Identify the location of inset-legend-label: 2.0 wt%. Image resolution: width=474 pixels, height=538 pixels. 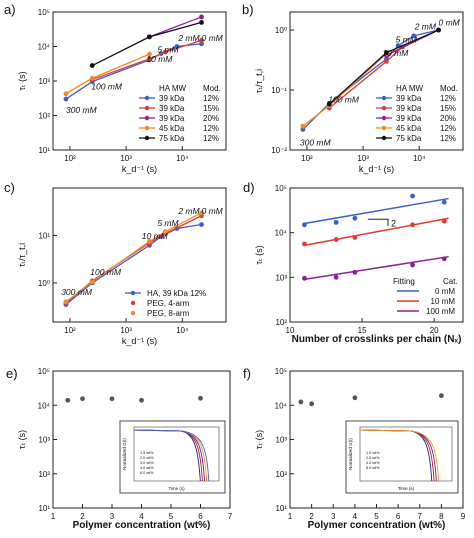
(373, 458).